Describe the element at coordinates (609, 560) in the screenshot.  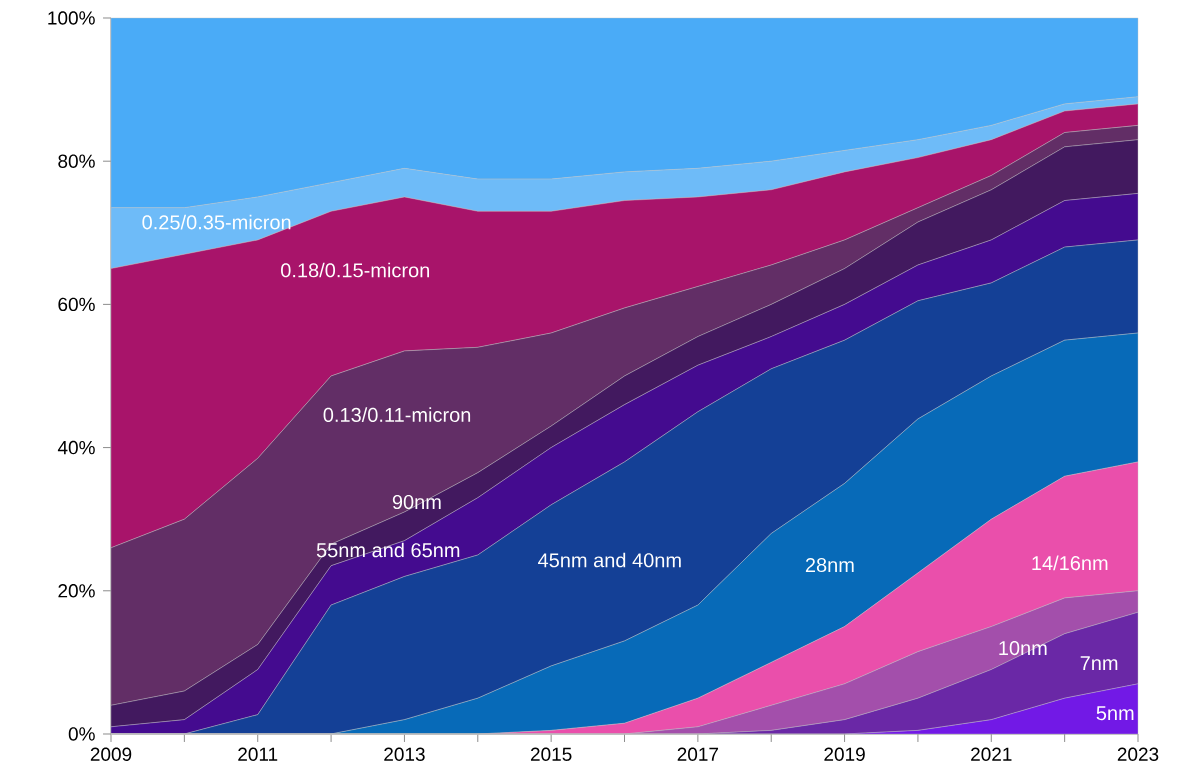
I see `series-label: 45nm and 40nm` at that location.